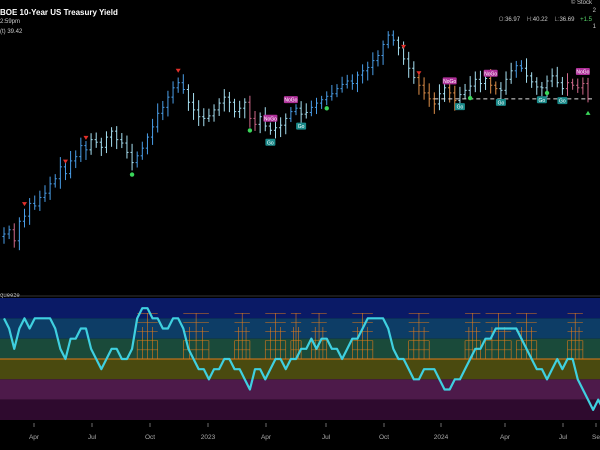  I want to click on x-tick-label: 2023, so click(208, 437).